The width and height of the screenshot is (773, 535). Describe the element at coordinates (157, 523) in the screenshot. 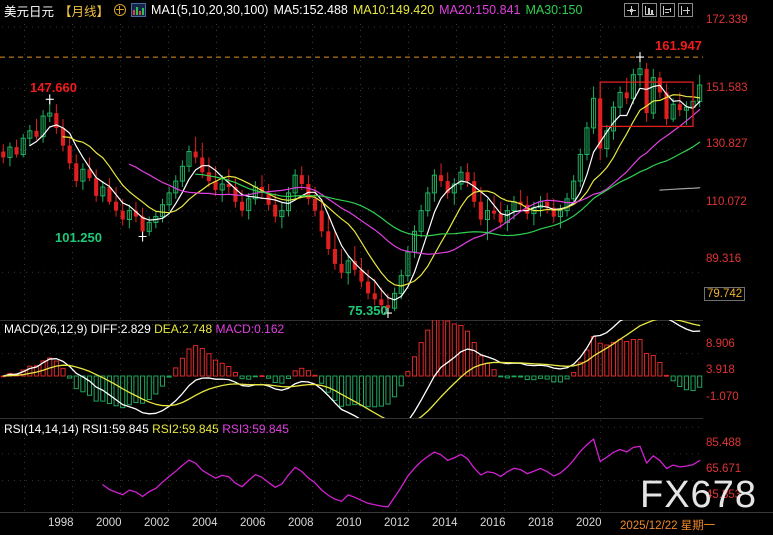

I see `x-tick-2002: 2002` at that location.